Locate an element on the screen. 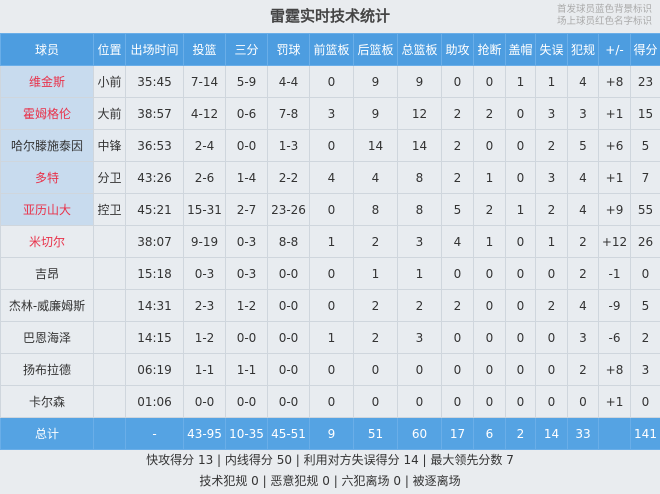 The image size is (660, 494). player-name: 霍姆格伦 is located at coordinates (47, 113).